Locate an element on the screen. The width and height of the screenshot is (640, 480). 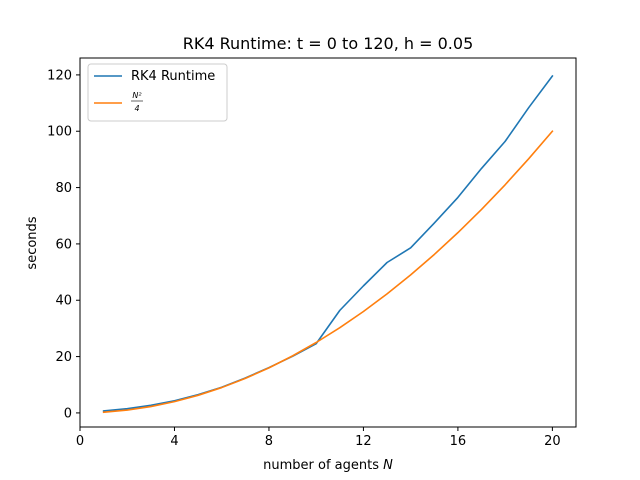
chart-title: RK4 Runtime: t = 0 to 120, h = 0.05 is located at coordinates (328, 43).